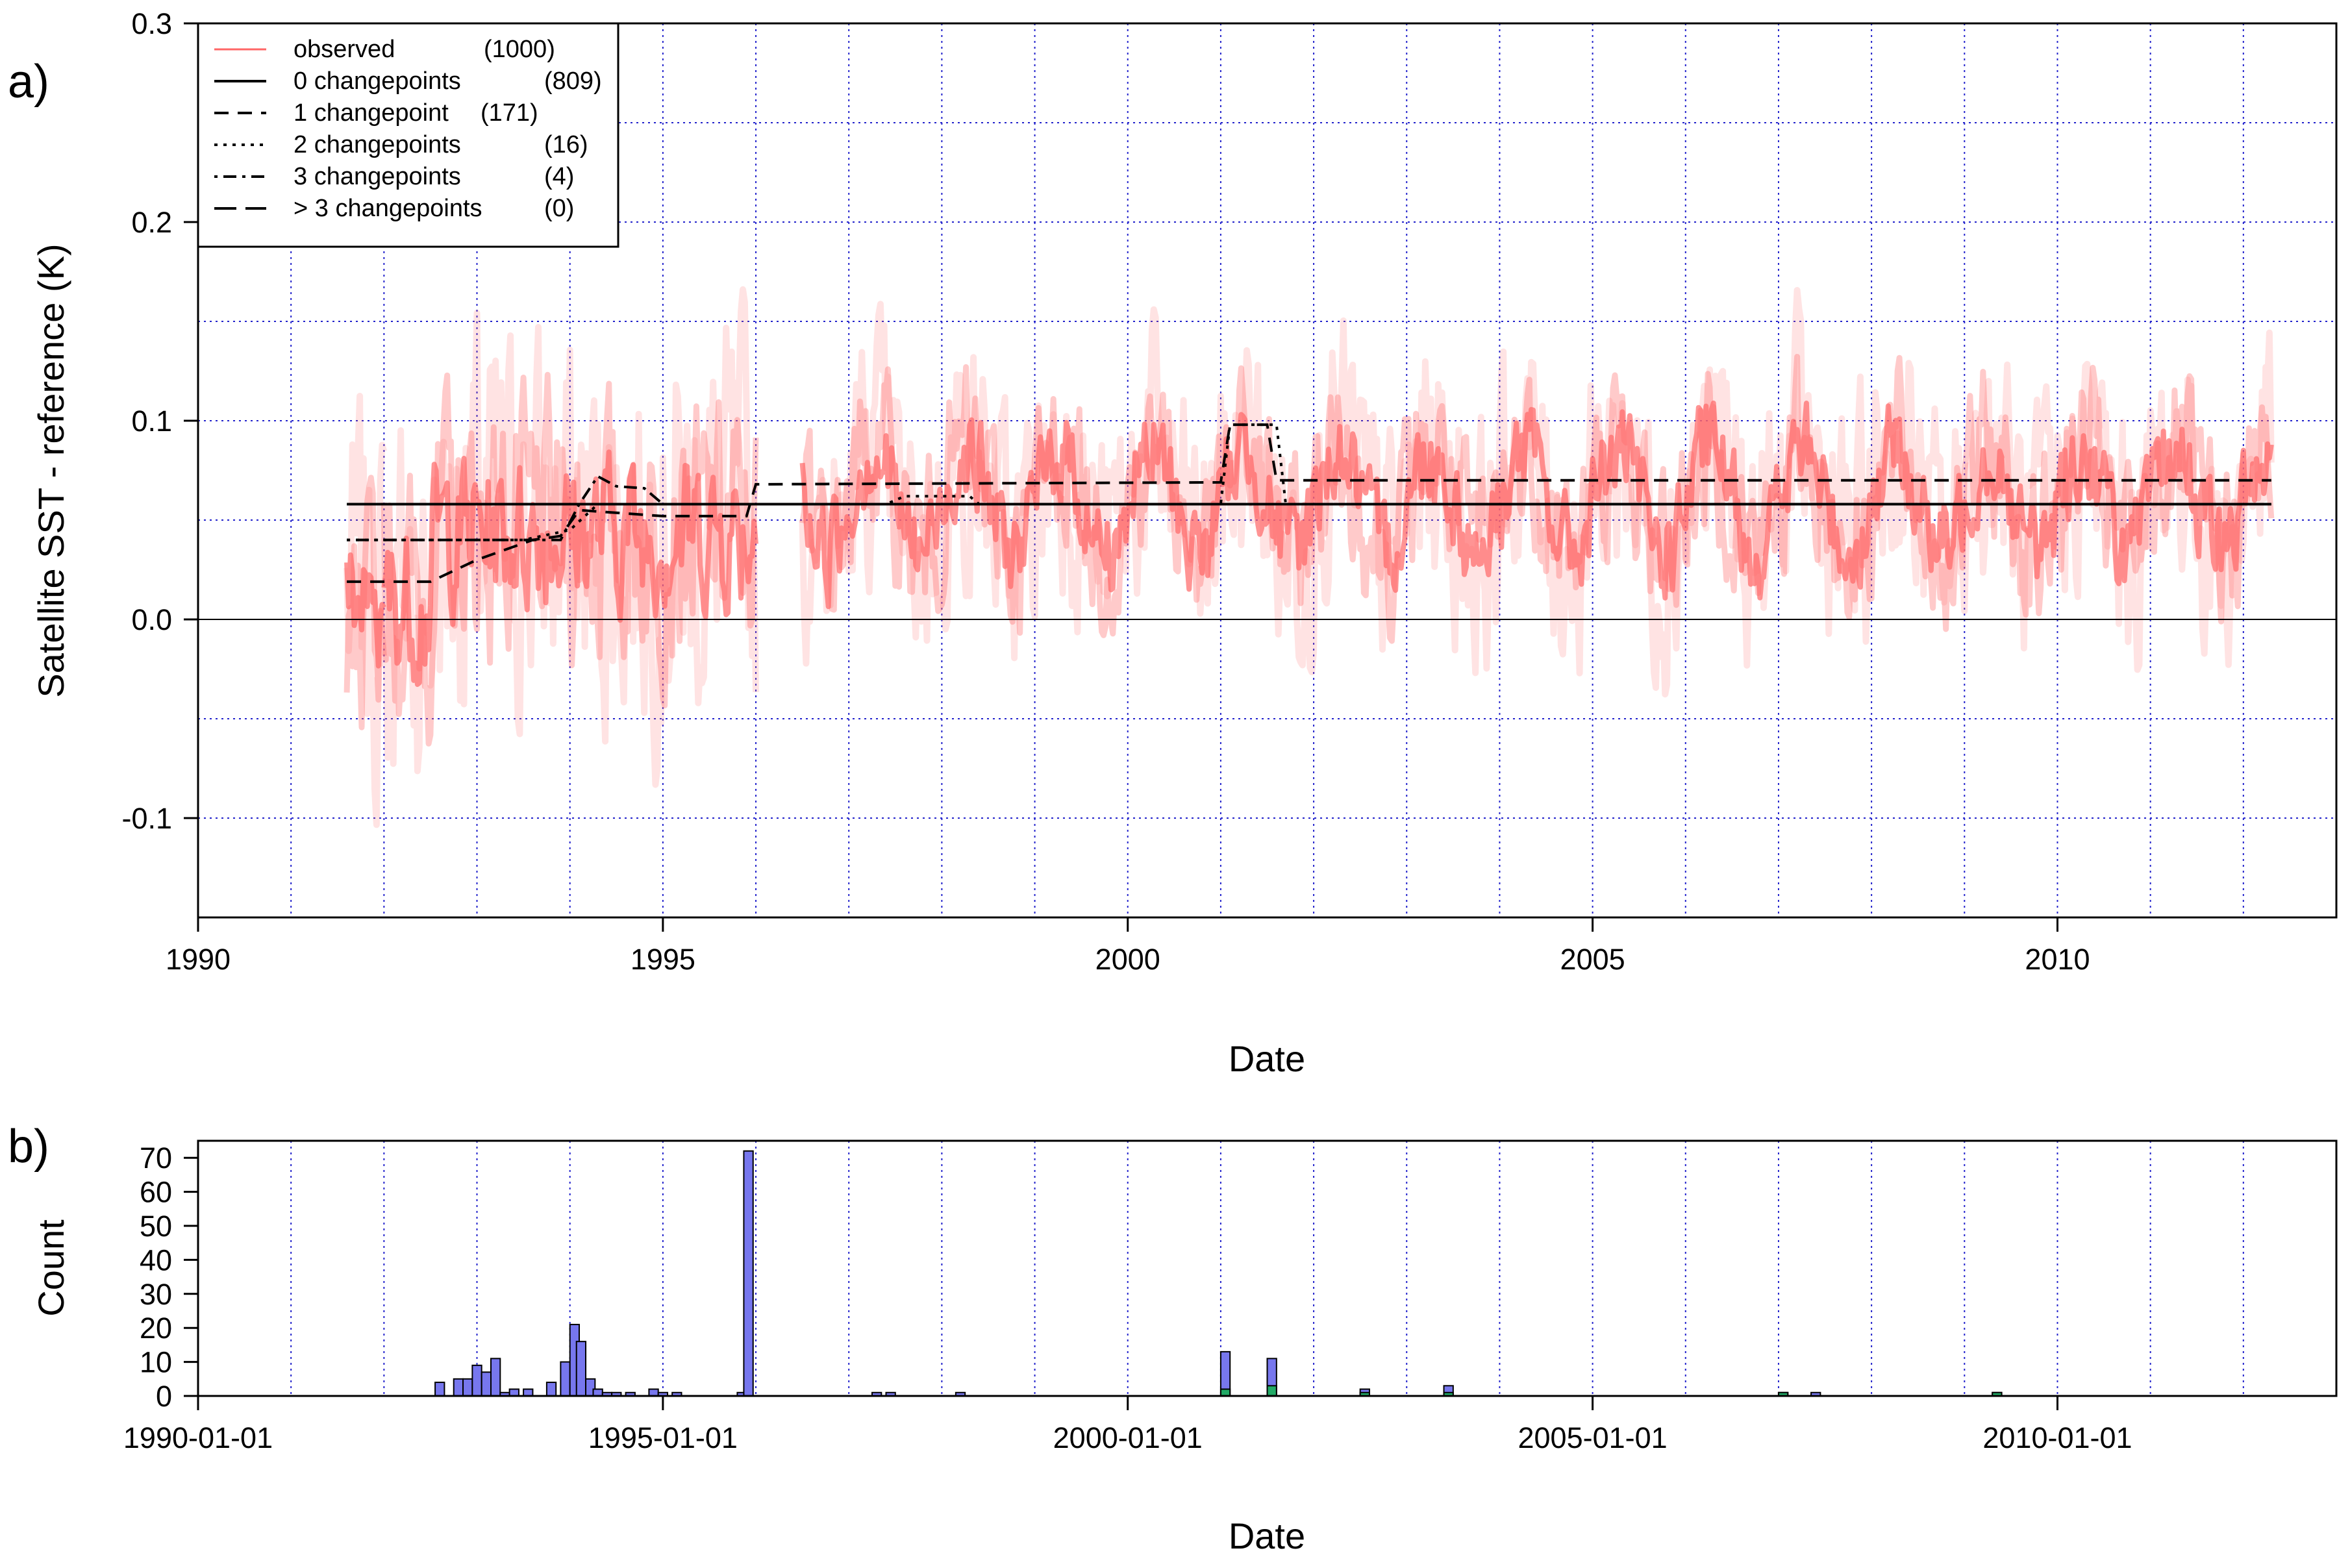 This screenshot has height=1568, width=2350. I want to click on x-tick-label: 2010, so click(2057, 959).